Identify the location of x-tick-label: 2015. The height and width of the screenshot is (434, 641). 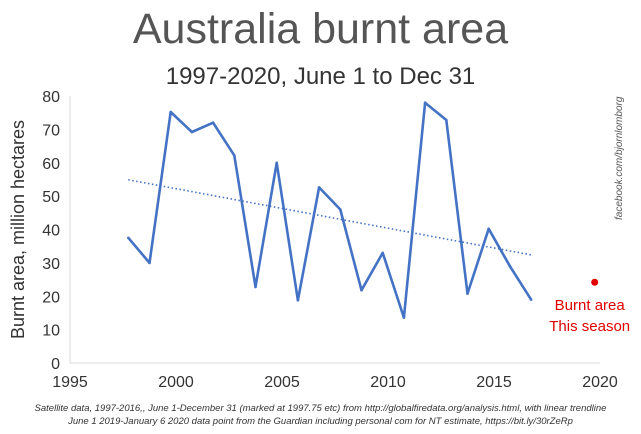
(494, 382).